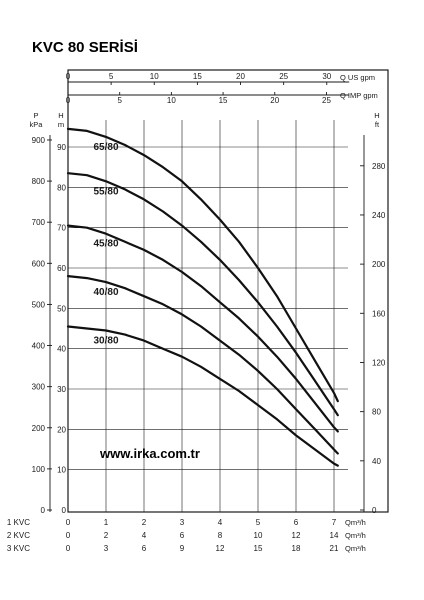  Describe the element at coordinates (61, 268) in the screenshot. I see `left-axis-tick-label: 60` at that location.